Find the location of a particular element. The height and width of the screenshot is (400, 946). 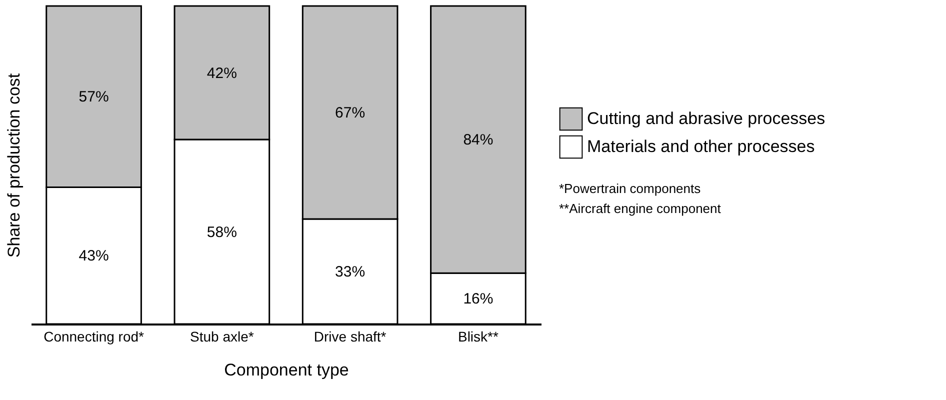

legend-label: Cutting and abrasive processes is located at coordinates (706, 118).